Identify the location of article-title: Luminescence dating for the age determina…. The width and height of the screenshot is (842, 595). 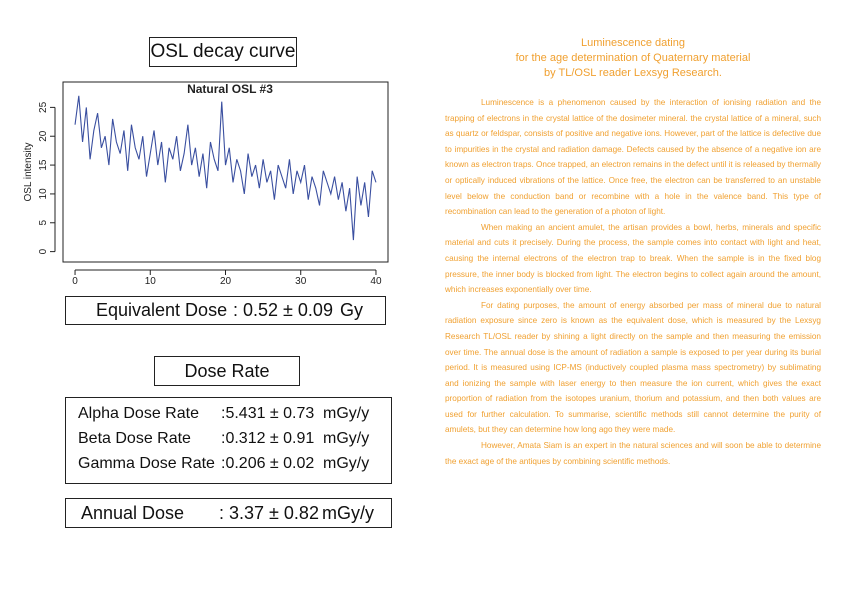
(633, 58).